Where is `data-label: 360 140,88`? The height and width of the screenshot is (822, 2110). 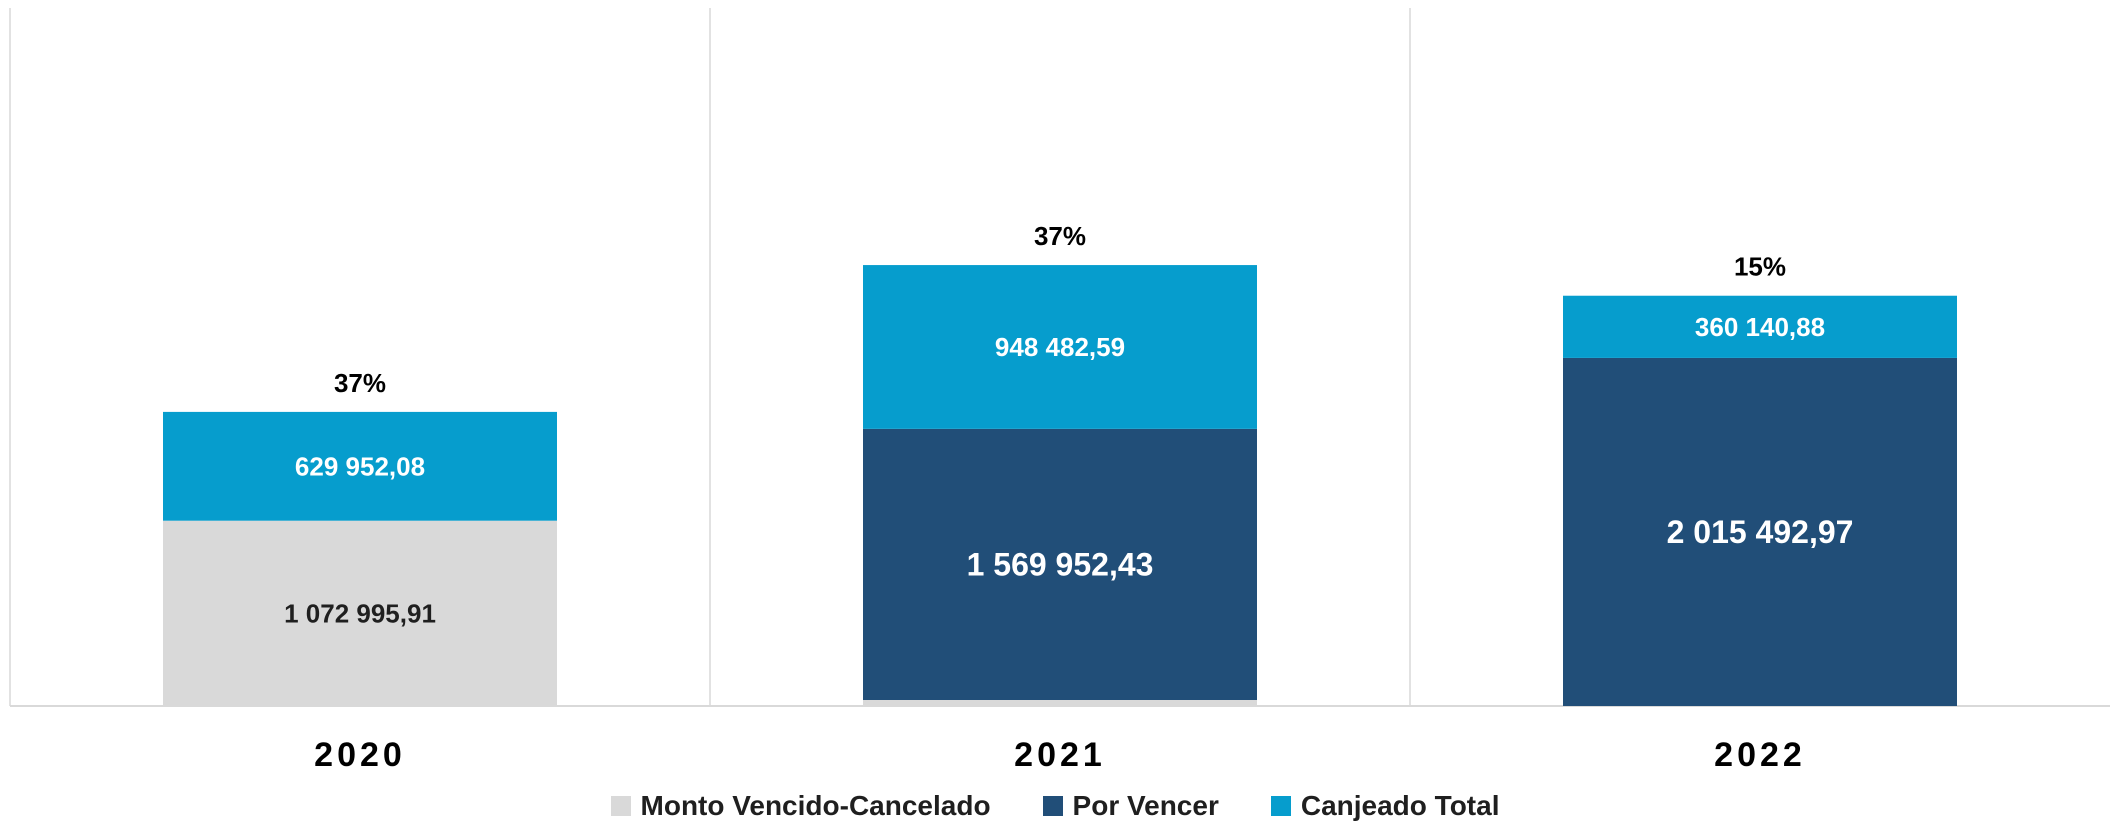 data-label: 360 140,88 is located at coordinates (1760, 327).